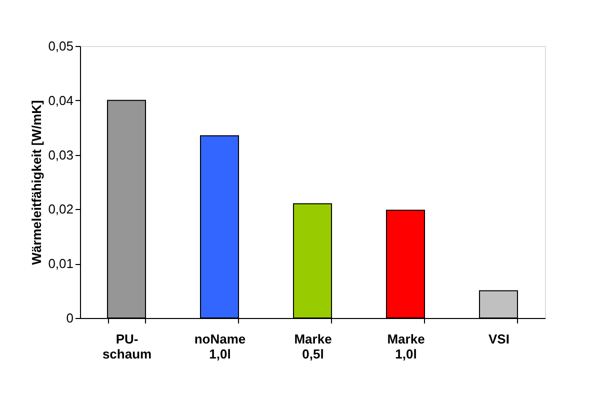 This screenshot has height=407, width=604. What do you see at coordinates (61, 100) in the screenshot?
I see `y-tick-label: 0,04` at bounding box center [61, 100].